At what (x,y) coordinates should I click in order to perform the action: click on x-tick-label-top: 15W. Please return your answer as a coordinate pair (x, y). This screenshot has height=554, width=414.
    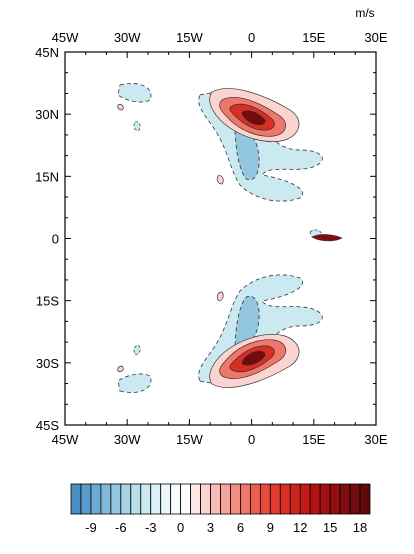
    Looking at the image, I should click on (189, 37).